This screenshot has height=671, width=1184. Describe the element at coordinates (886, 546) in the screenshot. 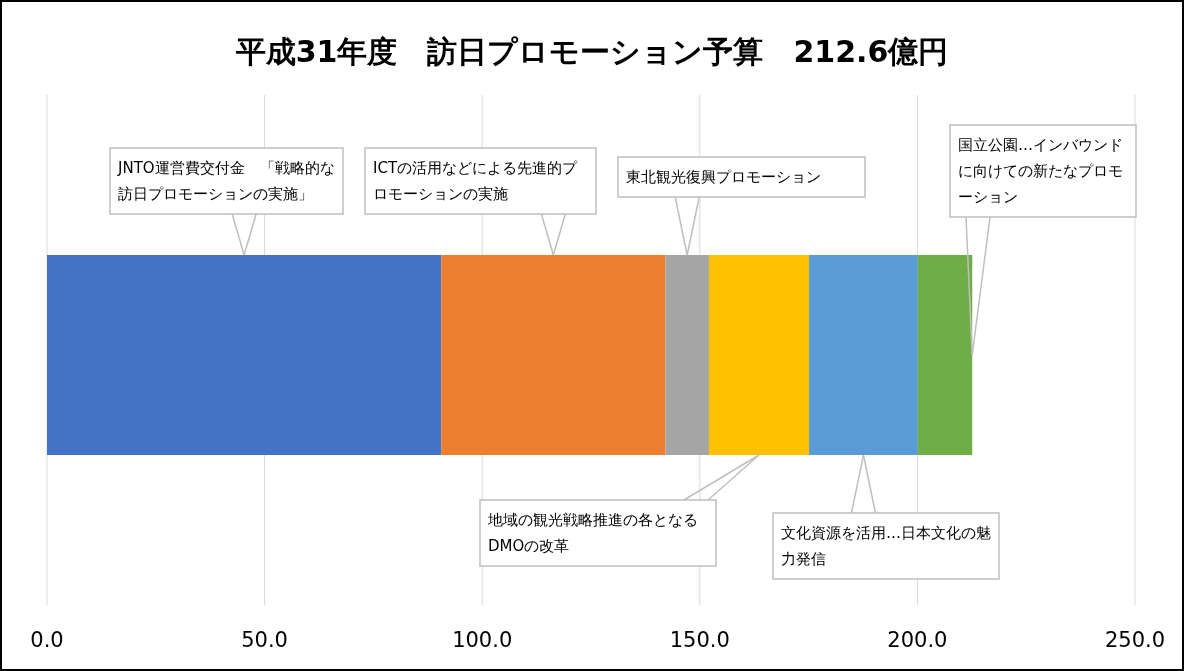

I see `text: 文化資源を活用…日本文化の魅力発信` at that location.